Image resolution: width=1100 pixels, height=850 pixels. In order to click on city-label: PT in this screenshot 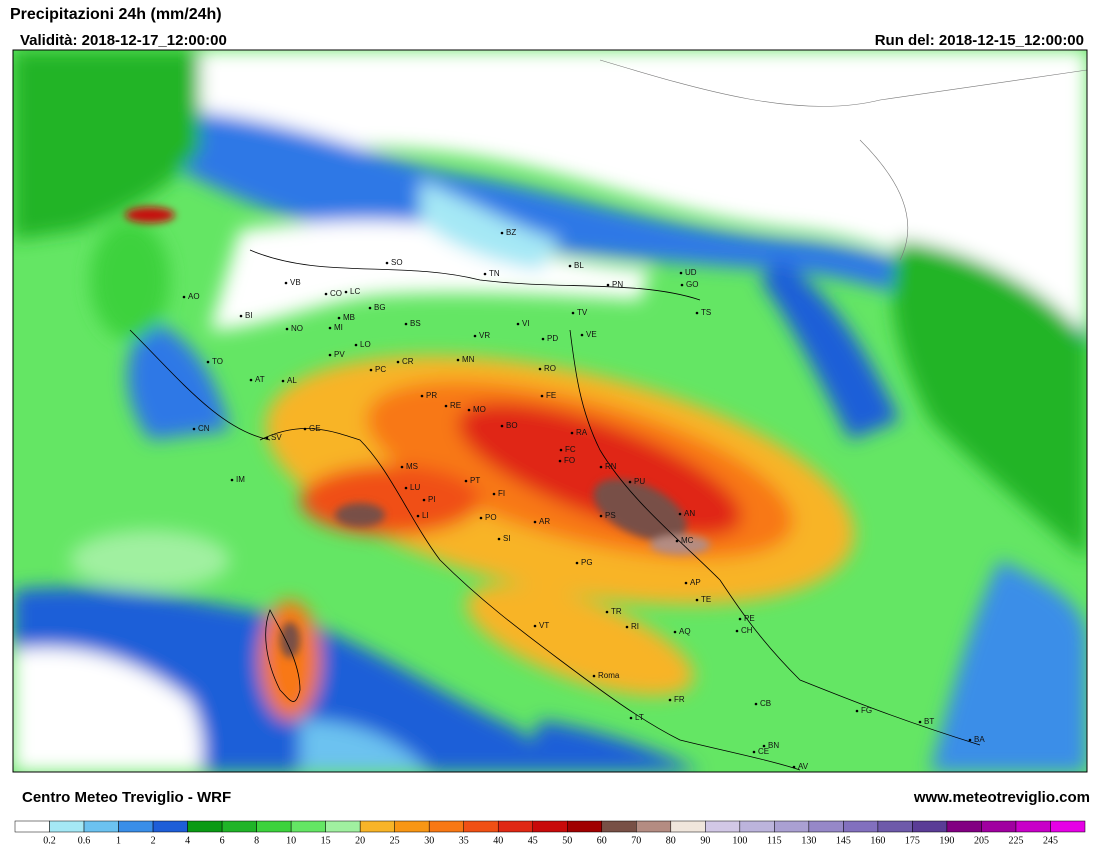, I will do `click(475, 480)`.